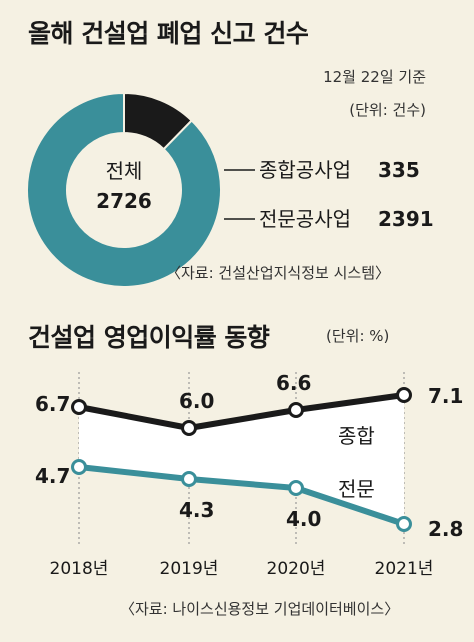 This screenshot has width=474, height=642. Describe the element at coordinates (404, 569) in the screenshot. I see `x-tick-label: 2021년` at that location.